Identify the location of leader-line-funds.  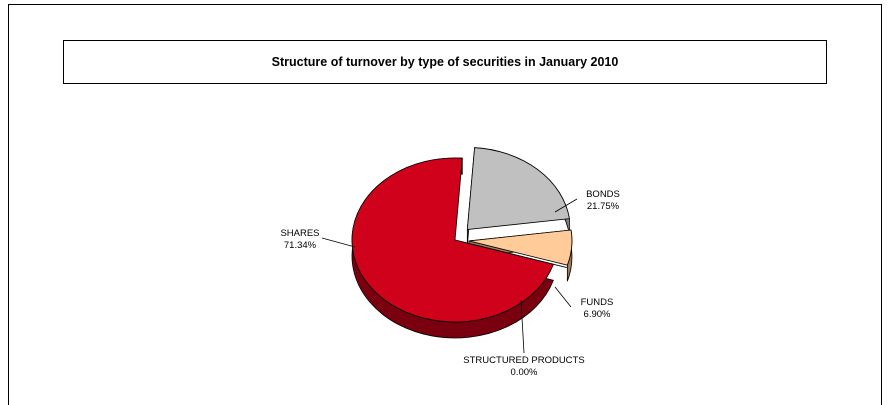
(563, 297).